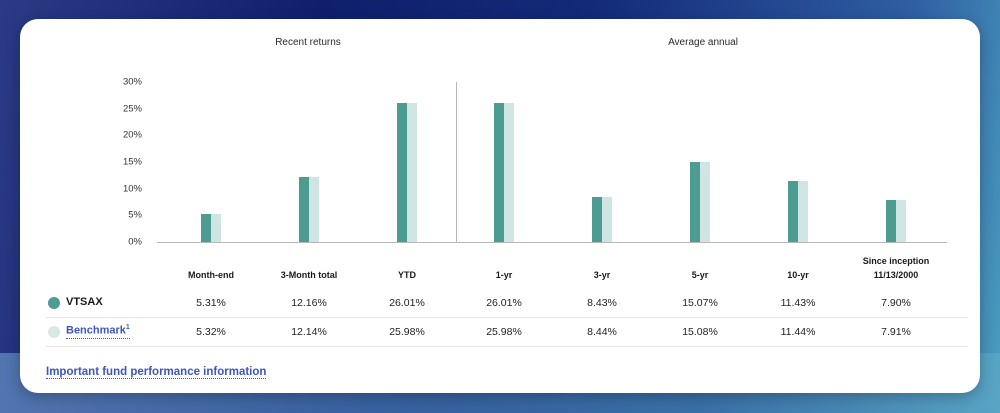 The width and height of the screenshot is (1000, 413). Describe the element at coordinates (127, 327) in the screenshot. I see `benchmark-footnote-marker: 1` at that location.